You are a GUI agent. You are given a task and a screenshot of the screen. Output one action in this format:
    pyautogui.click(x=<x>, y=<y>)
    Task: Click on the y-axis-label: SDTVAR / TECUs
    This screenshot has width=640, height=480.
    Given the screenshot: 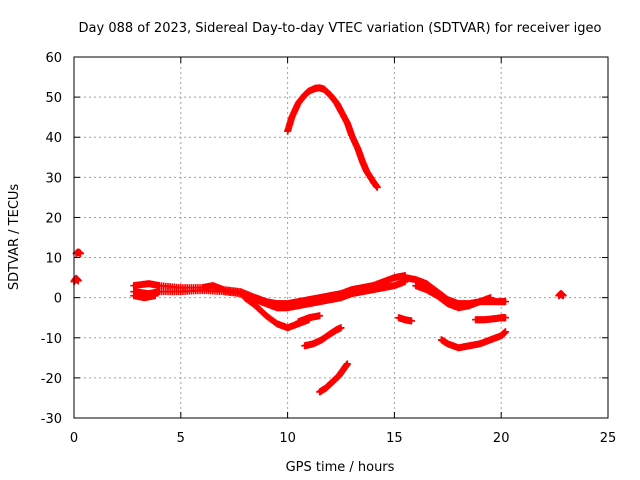 What is the action you would take?
    pyautogui.click(x=14, y=237)
    